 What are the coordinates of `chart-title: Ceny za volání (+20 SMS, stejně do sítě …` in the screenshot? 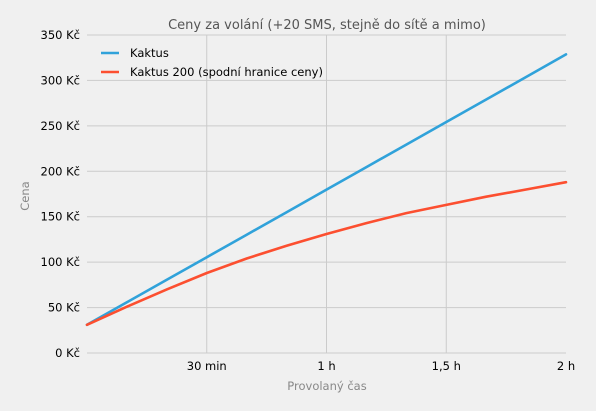 It's located at (327, 25).